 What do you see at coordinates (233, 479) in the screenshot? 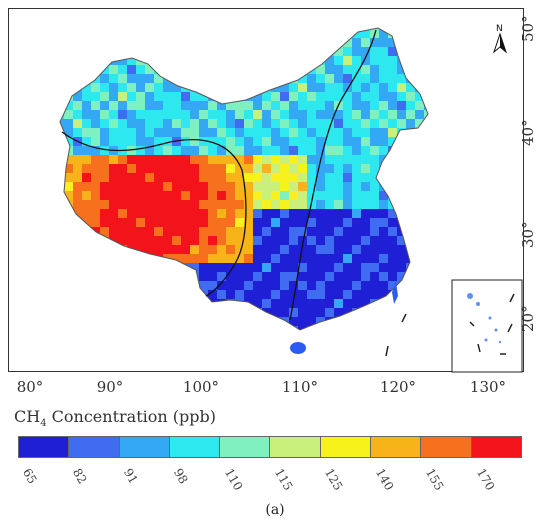
I see `legend-value-label: 110` at bounding box center [233, 479].